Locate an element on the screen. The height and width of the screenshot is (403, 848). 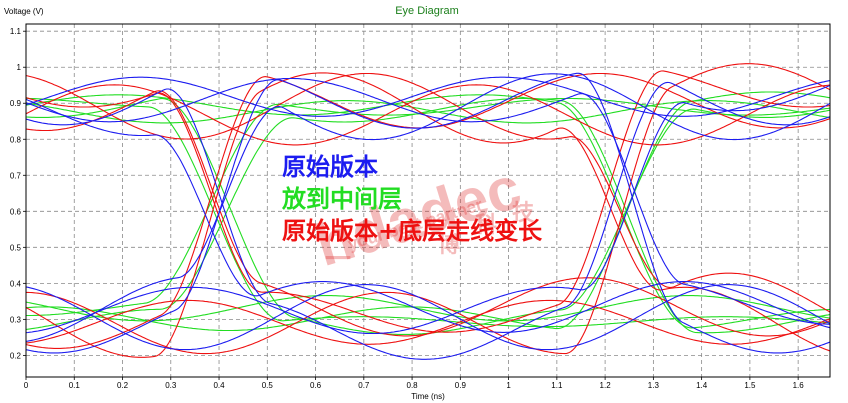
y-tick-label: 0.7 is located at coordinates (16, 175).